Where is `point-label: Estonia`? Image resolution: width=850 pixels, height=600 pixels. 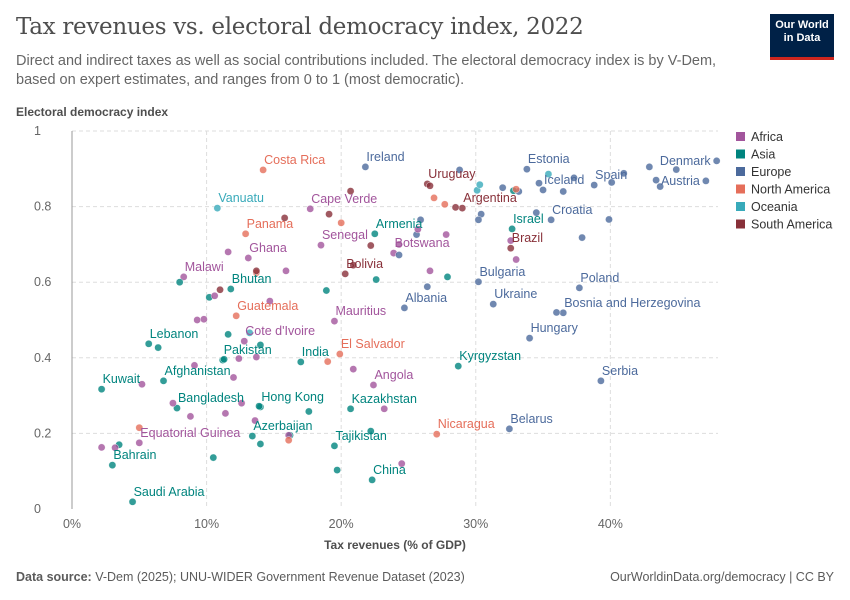 point-label: Estonia is located at coordinates (549, 159).